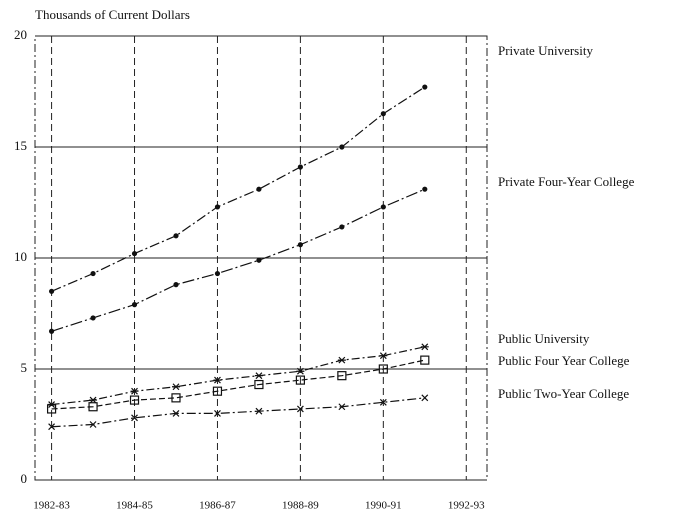 The image size is (678, 518). I want to click on x-tick-label: 1992-93, so click(466, 506).